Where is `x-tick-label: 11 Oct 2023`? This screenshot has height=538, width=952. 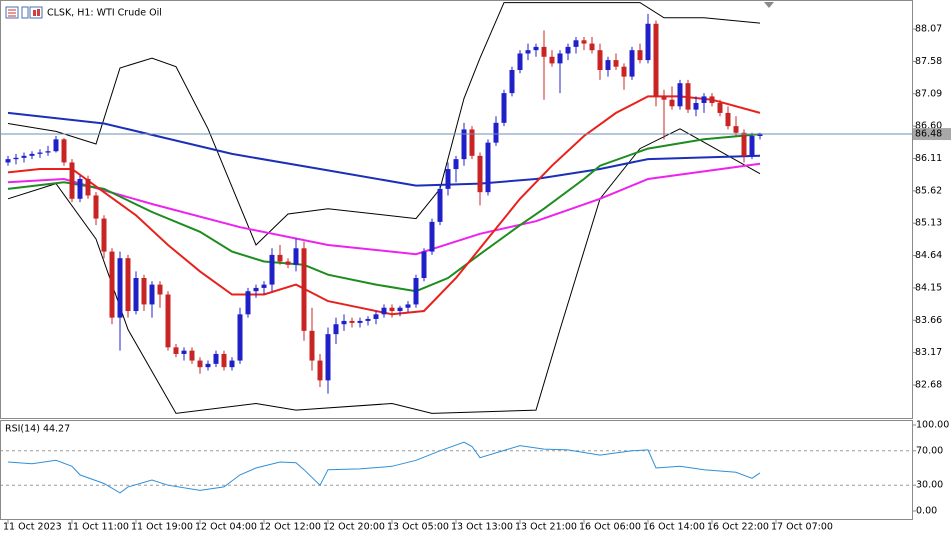 x-tick-label: 11 Oct 2023 is located at coordinates (32, 527).